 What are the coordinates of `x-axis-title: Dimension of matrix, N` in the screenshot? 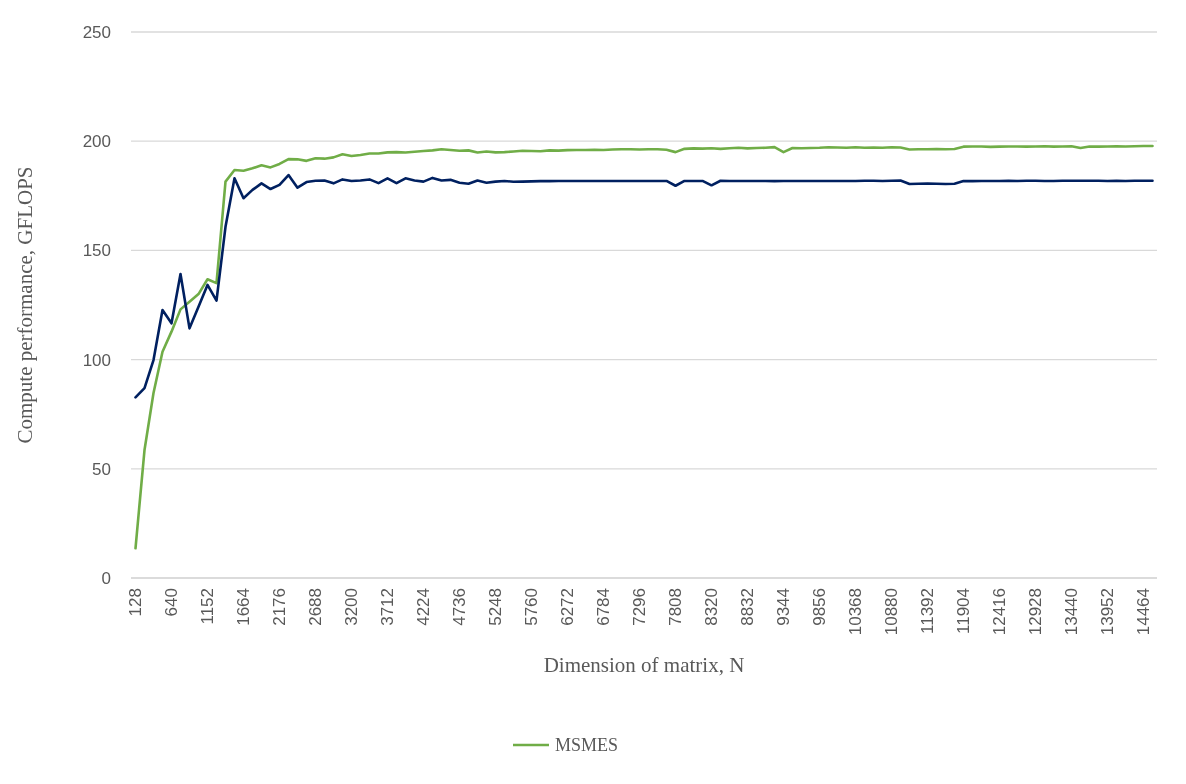 It's located at (644, 665).